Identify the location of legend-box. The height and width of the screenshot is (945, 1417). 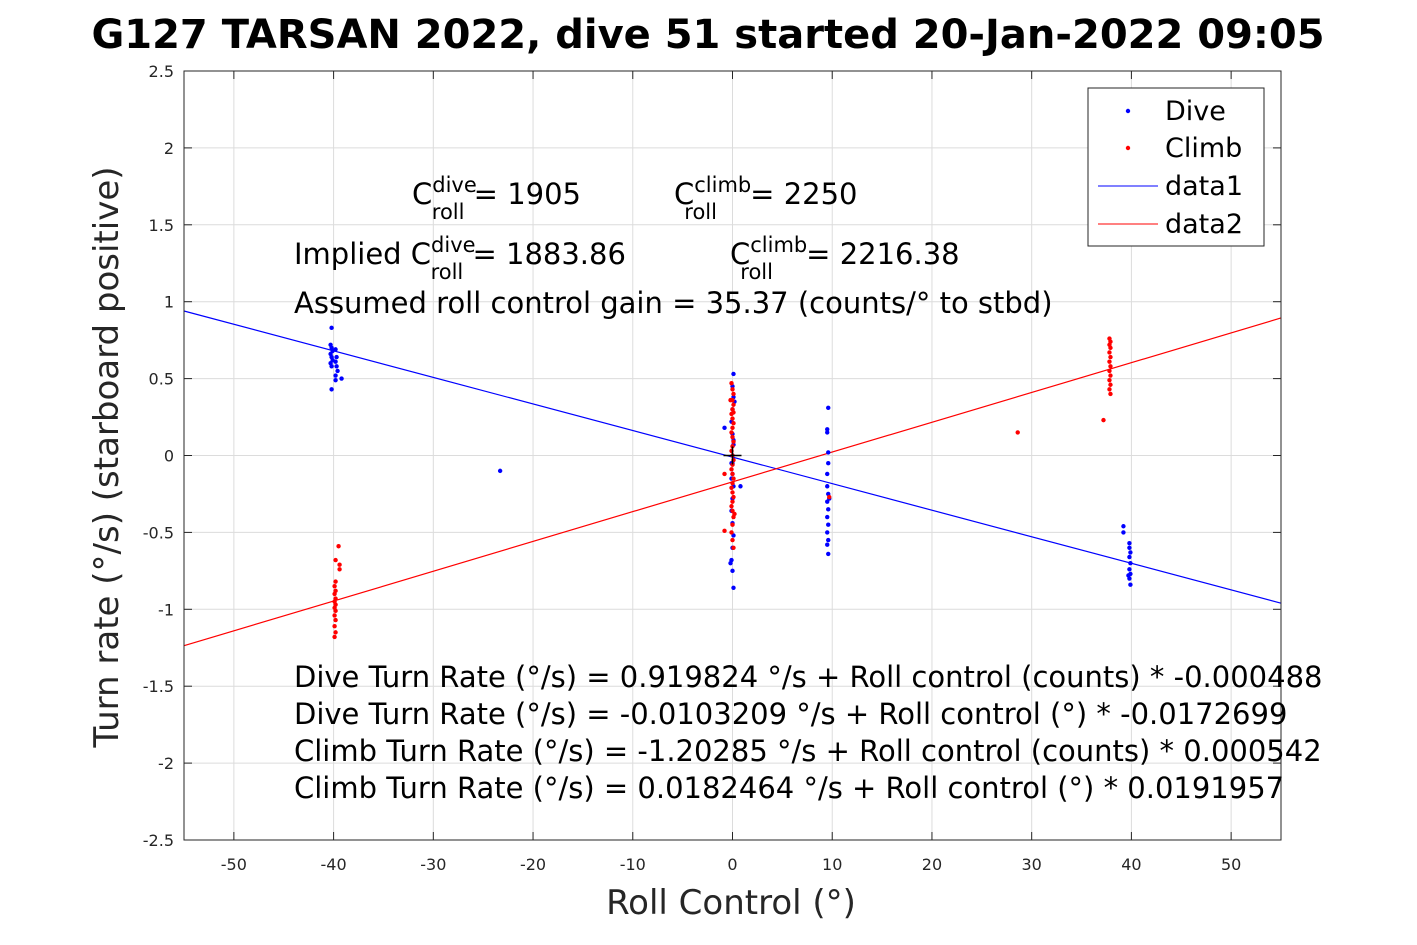
(1176, 167).